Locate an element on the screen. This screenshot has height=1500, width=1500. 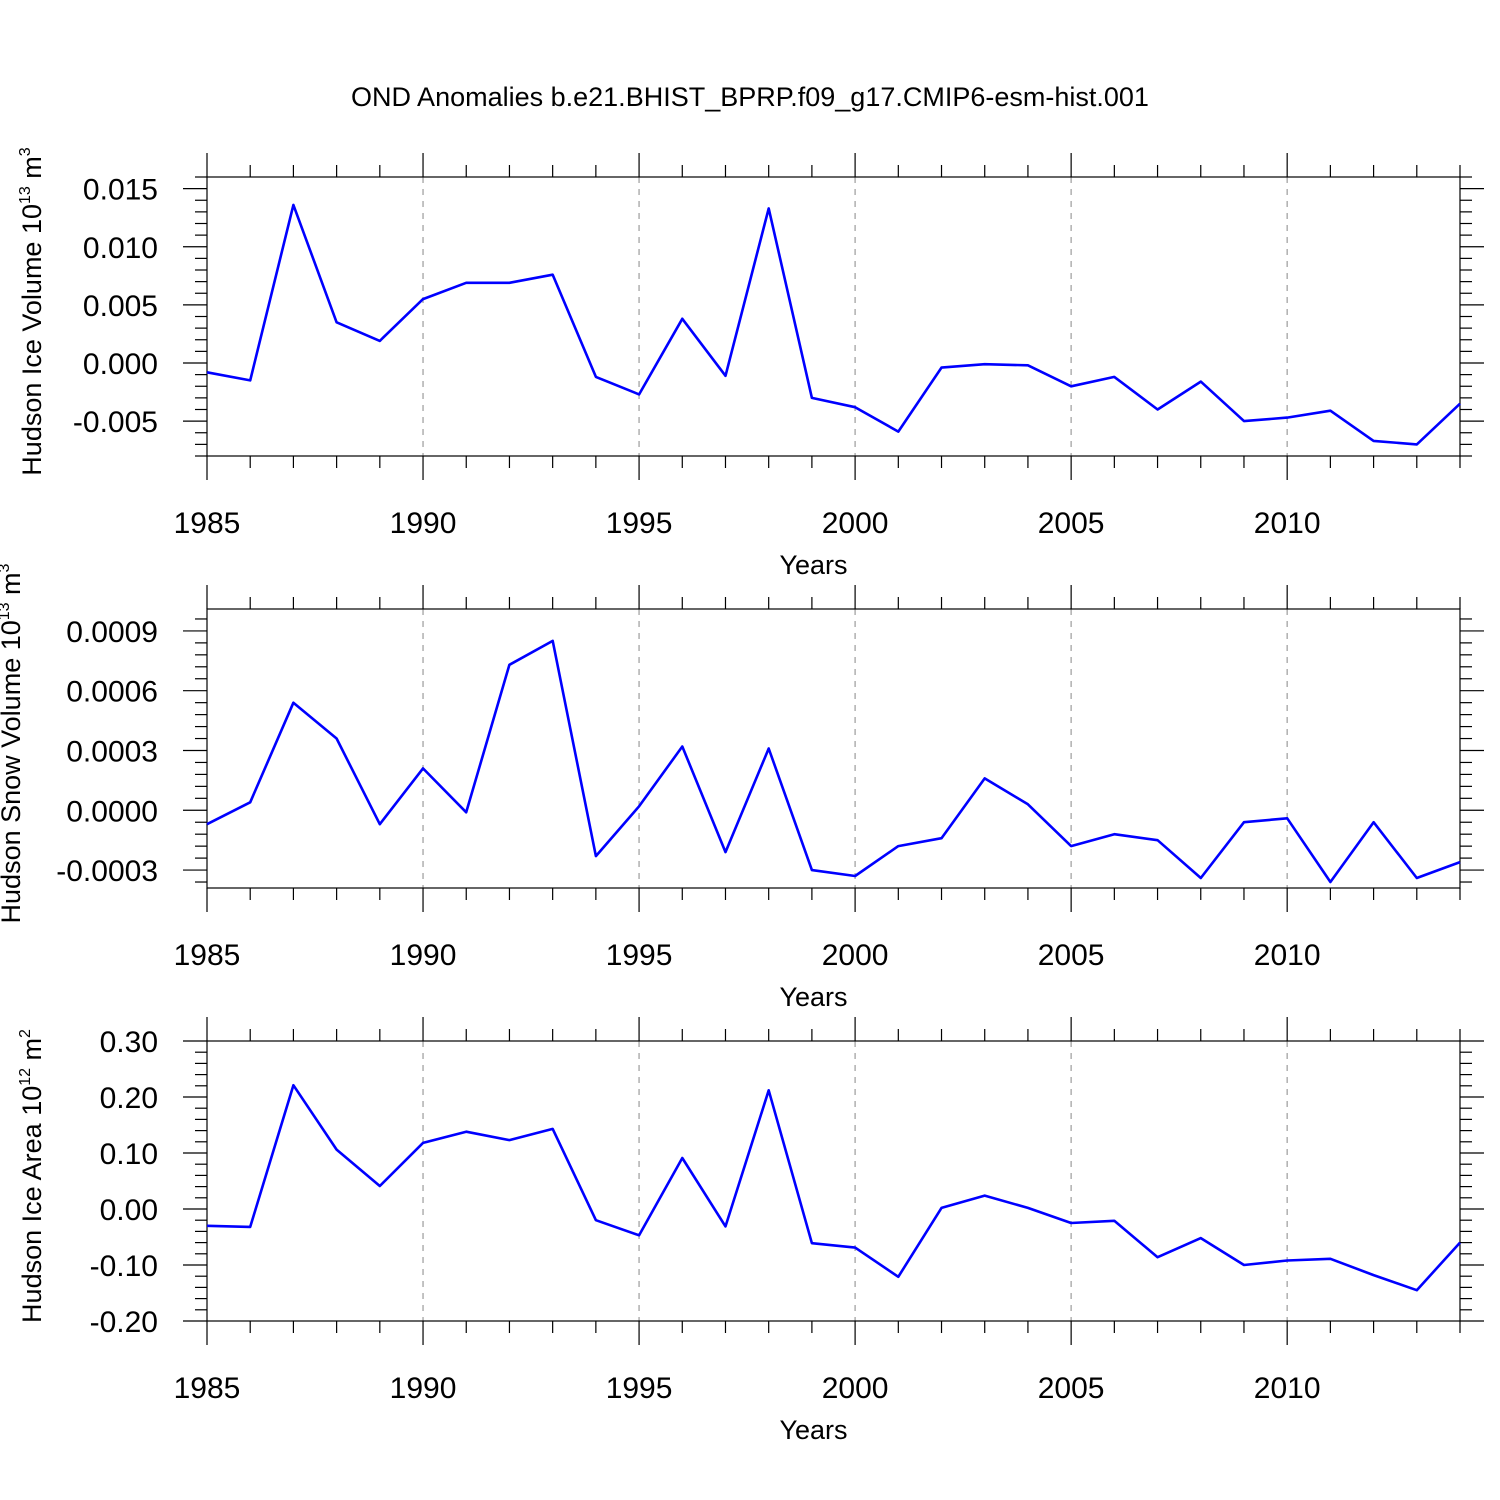
y-axis-title-text: Hudson Ice Area 10 is located at coordinates (32, 1204).